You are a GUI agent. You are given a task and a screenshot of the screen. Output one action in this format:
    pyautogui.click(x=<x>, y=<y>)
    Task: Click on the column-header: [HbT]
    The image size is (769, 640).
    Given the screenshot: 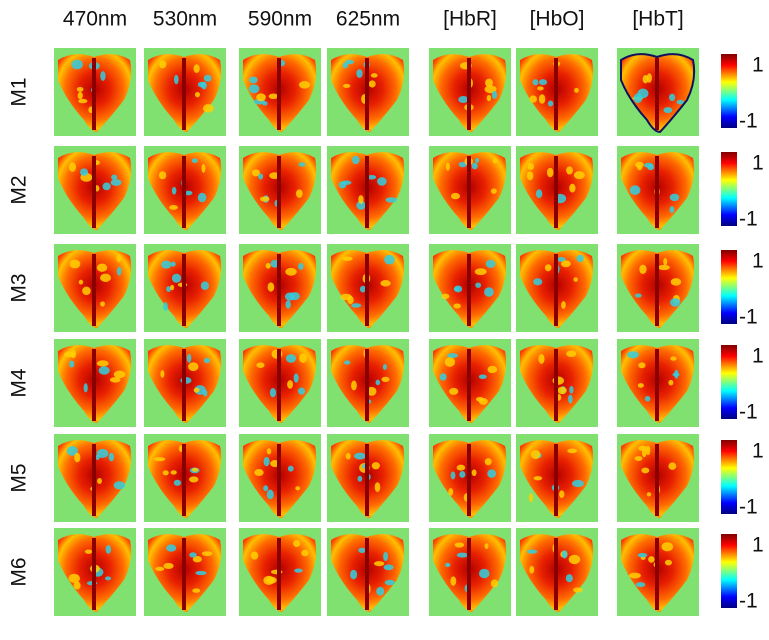 What is the action you would take?
    pyautogui.click(x=657, y=19)
    